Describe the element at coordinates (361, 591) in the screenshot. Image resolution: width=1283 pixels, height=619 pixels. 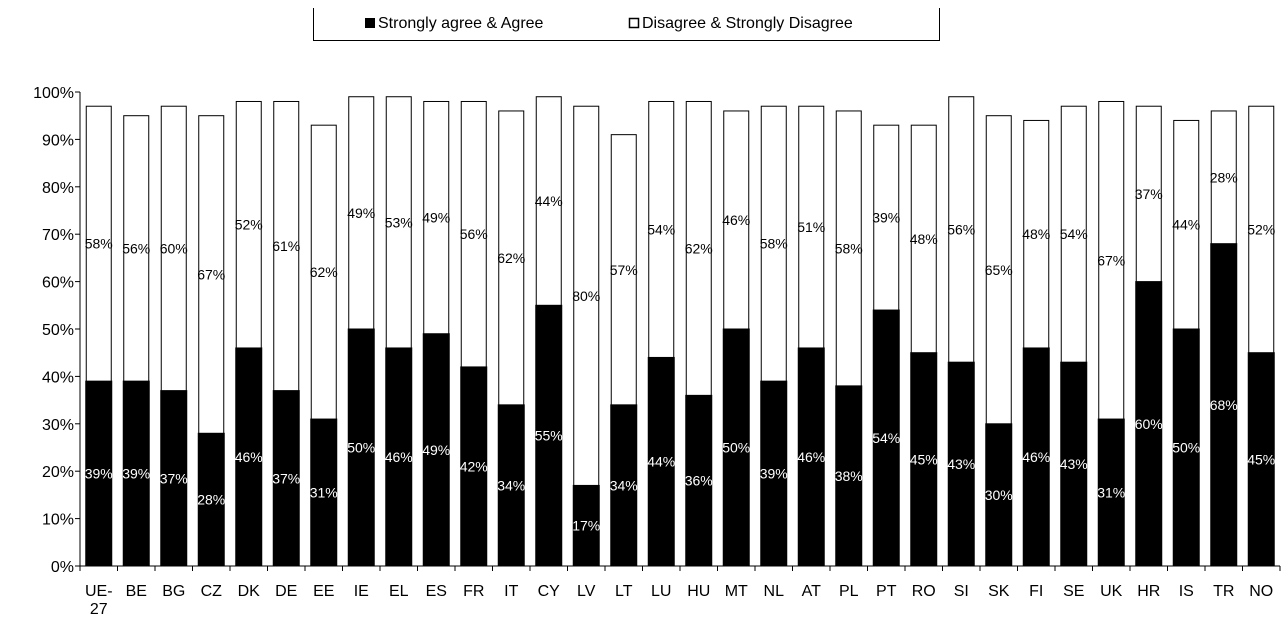
I see `x-tick-label: IE` at that location.